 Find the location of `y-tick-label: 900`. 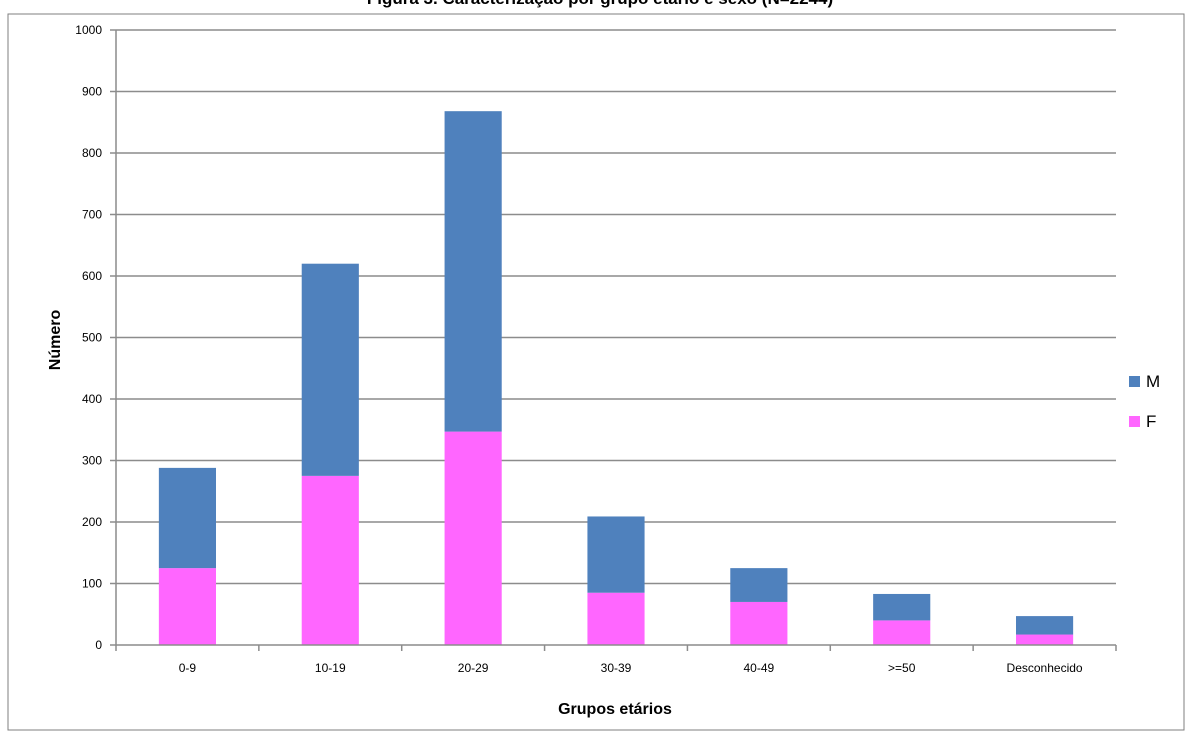

y-tick-label: 900 is located at coordinates (92, 92).